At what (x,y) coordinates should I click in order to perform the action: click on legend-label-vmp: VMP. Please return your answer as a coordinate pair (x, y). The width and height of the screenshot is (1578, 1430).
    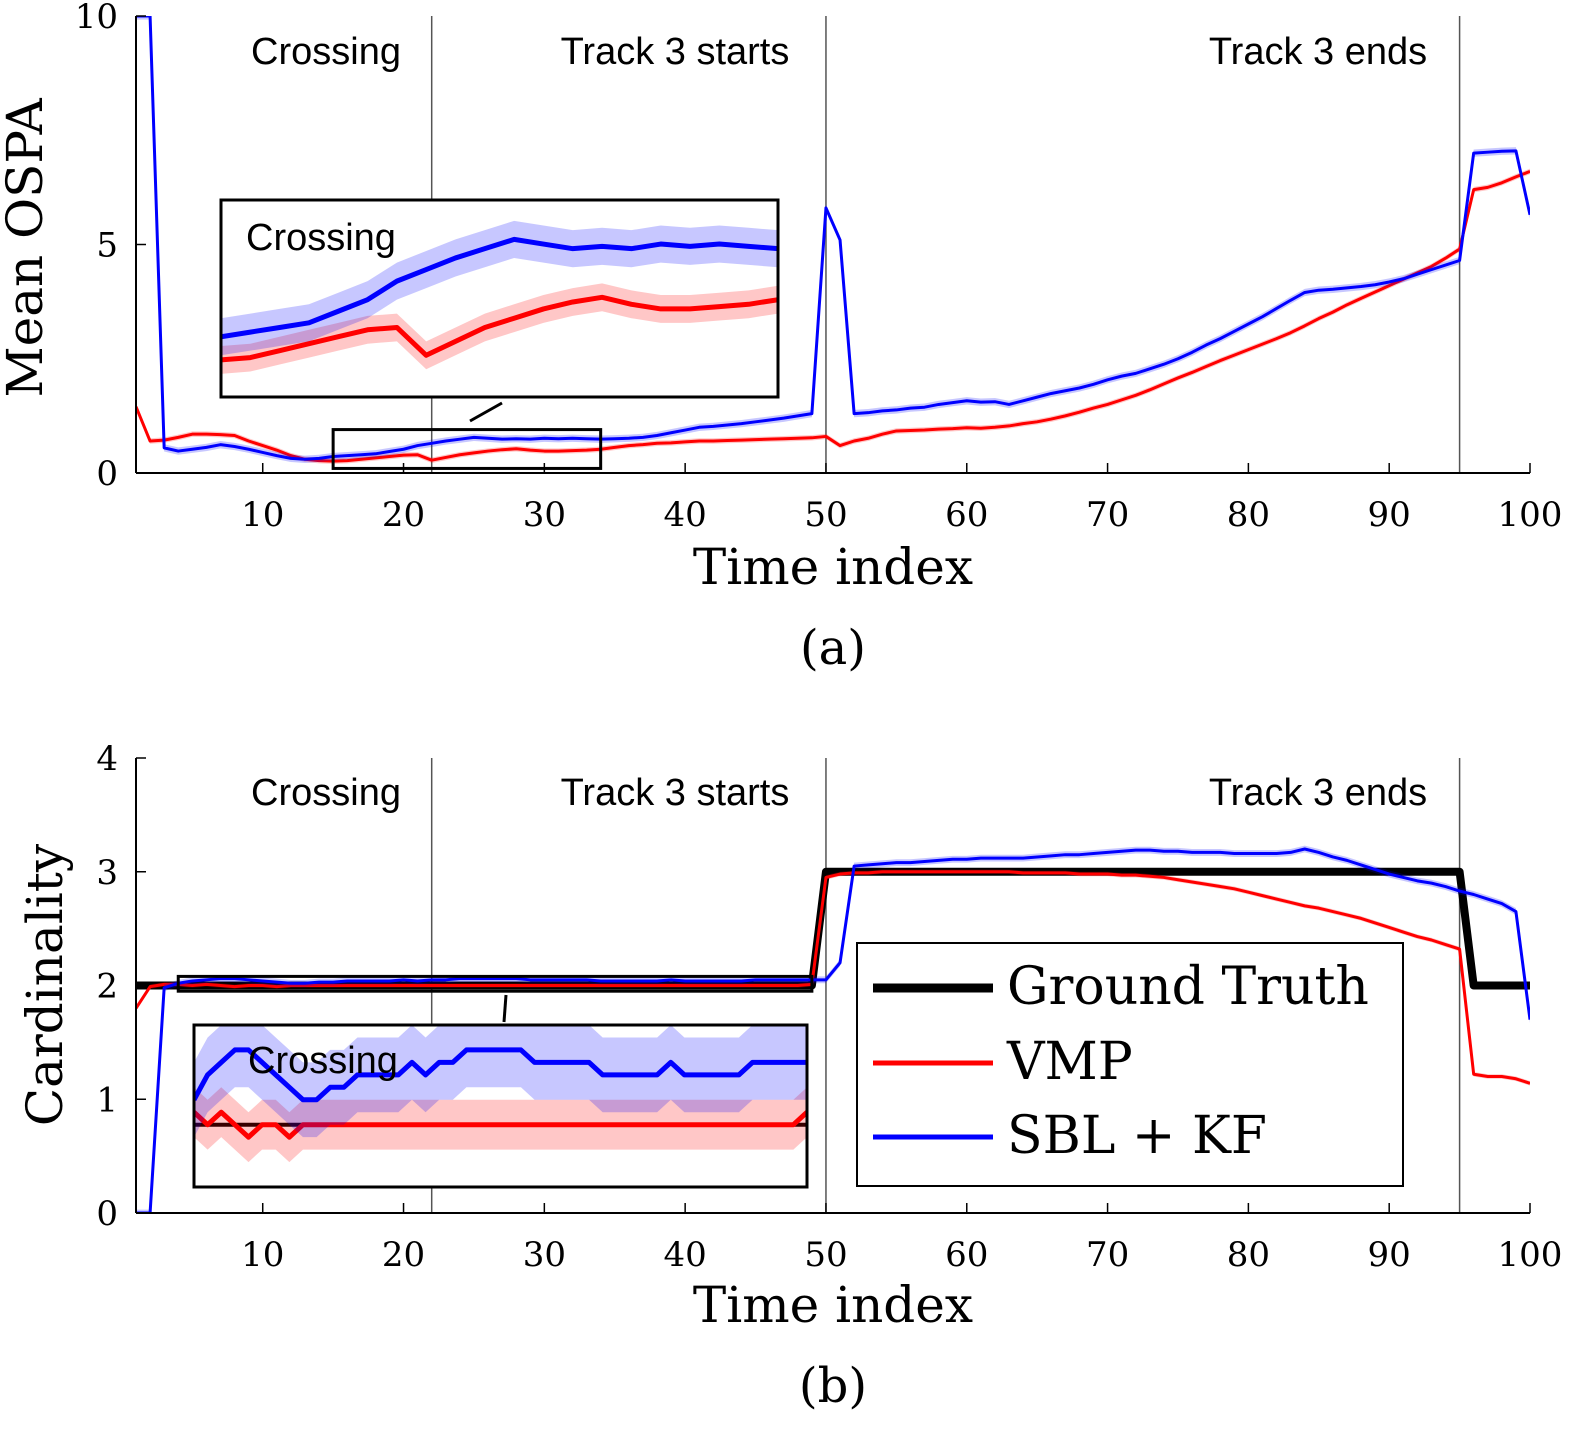
    Looking at the image, I should click on (1069, 1062).